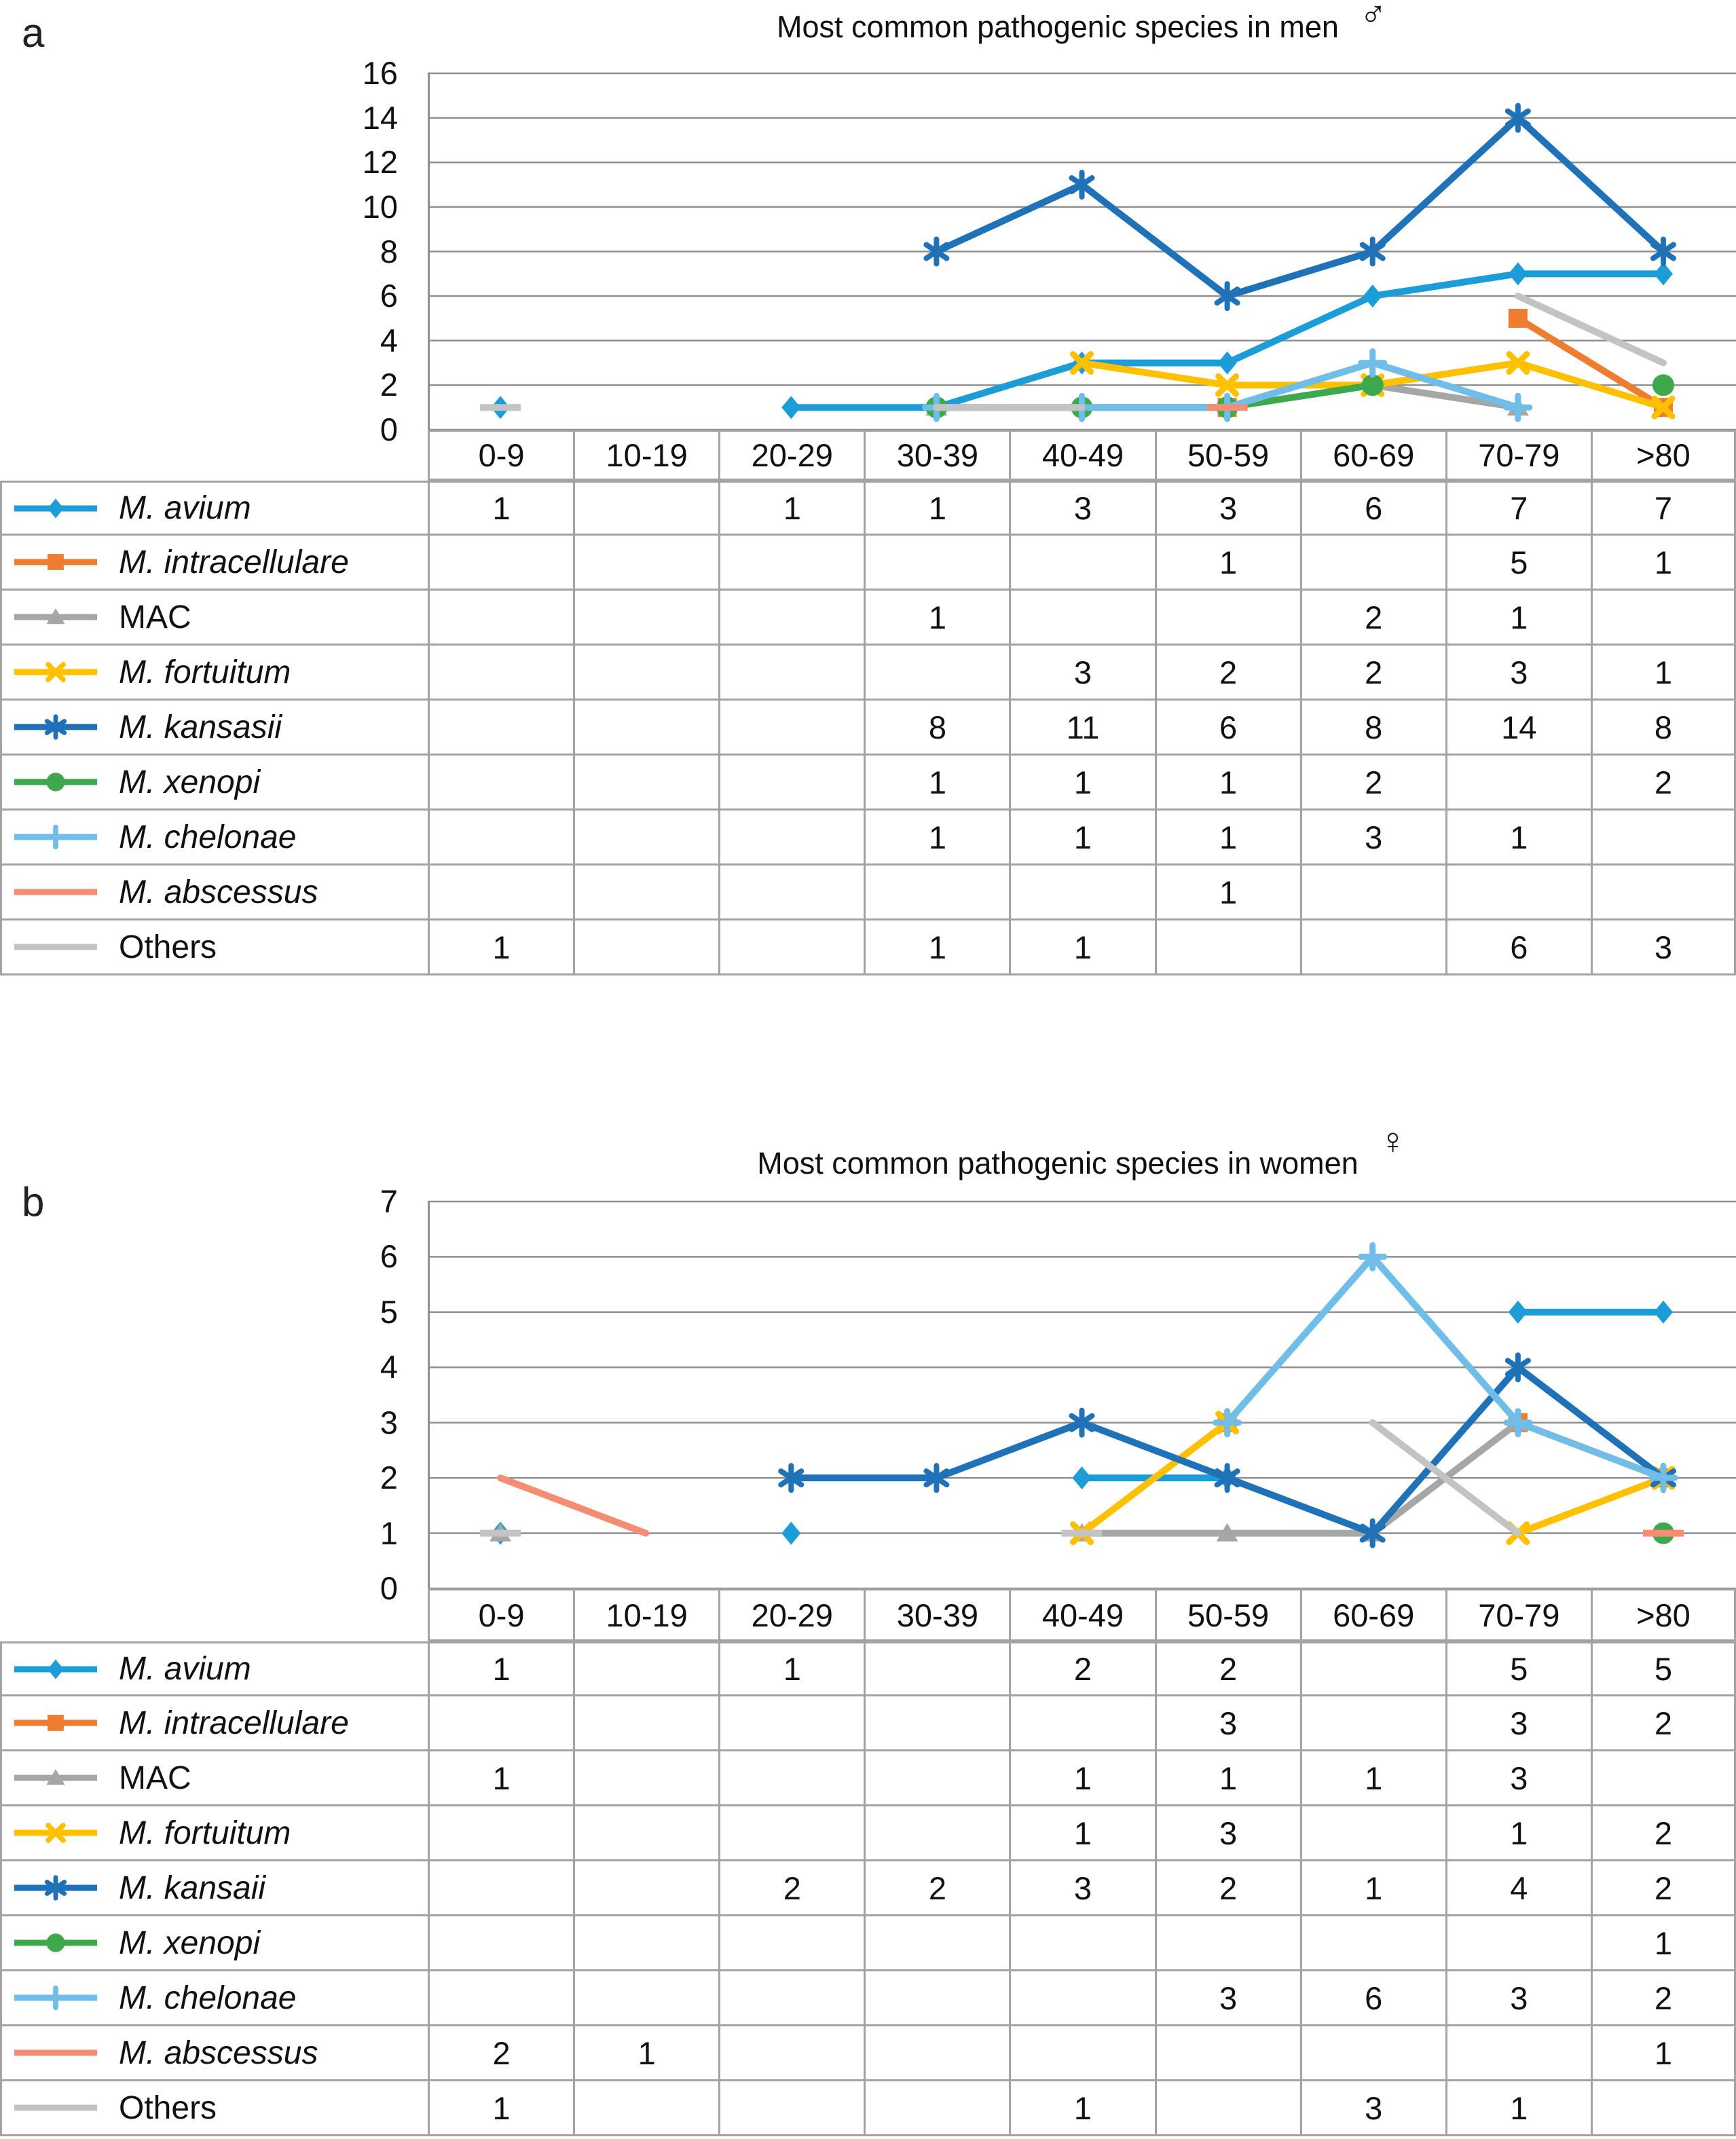 The height and width of the screenshot is (2139, 1736). What do you see at coordinates (501, 1614) in the screenshot?
I see `age-group-header: 0-9` at bounding box center [501, 1614].